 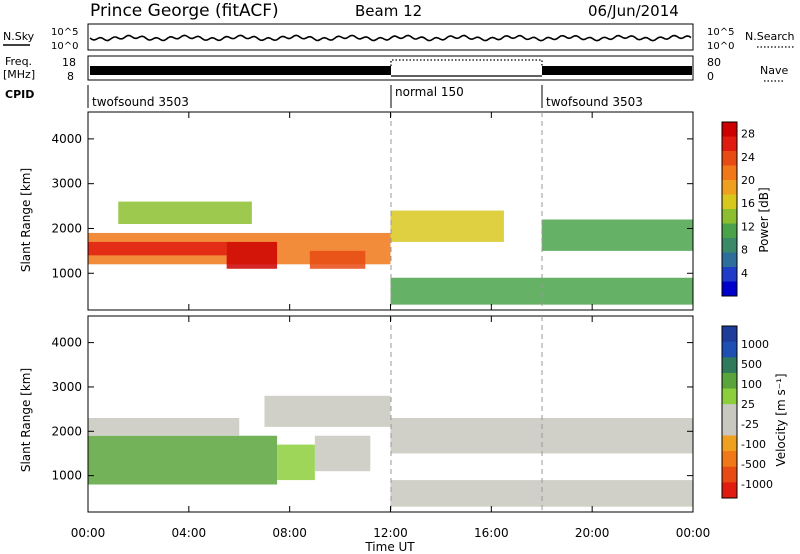 What do you see at coordinates (720, 46) in the screenshot?
I see `noise-right-tick-bottom: 10^0` at bounding box center [720, 46].